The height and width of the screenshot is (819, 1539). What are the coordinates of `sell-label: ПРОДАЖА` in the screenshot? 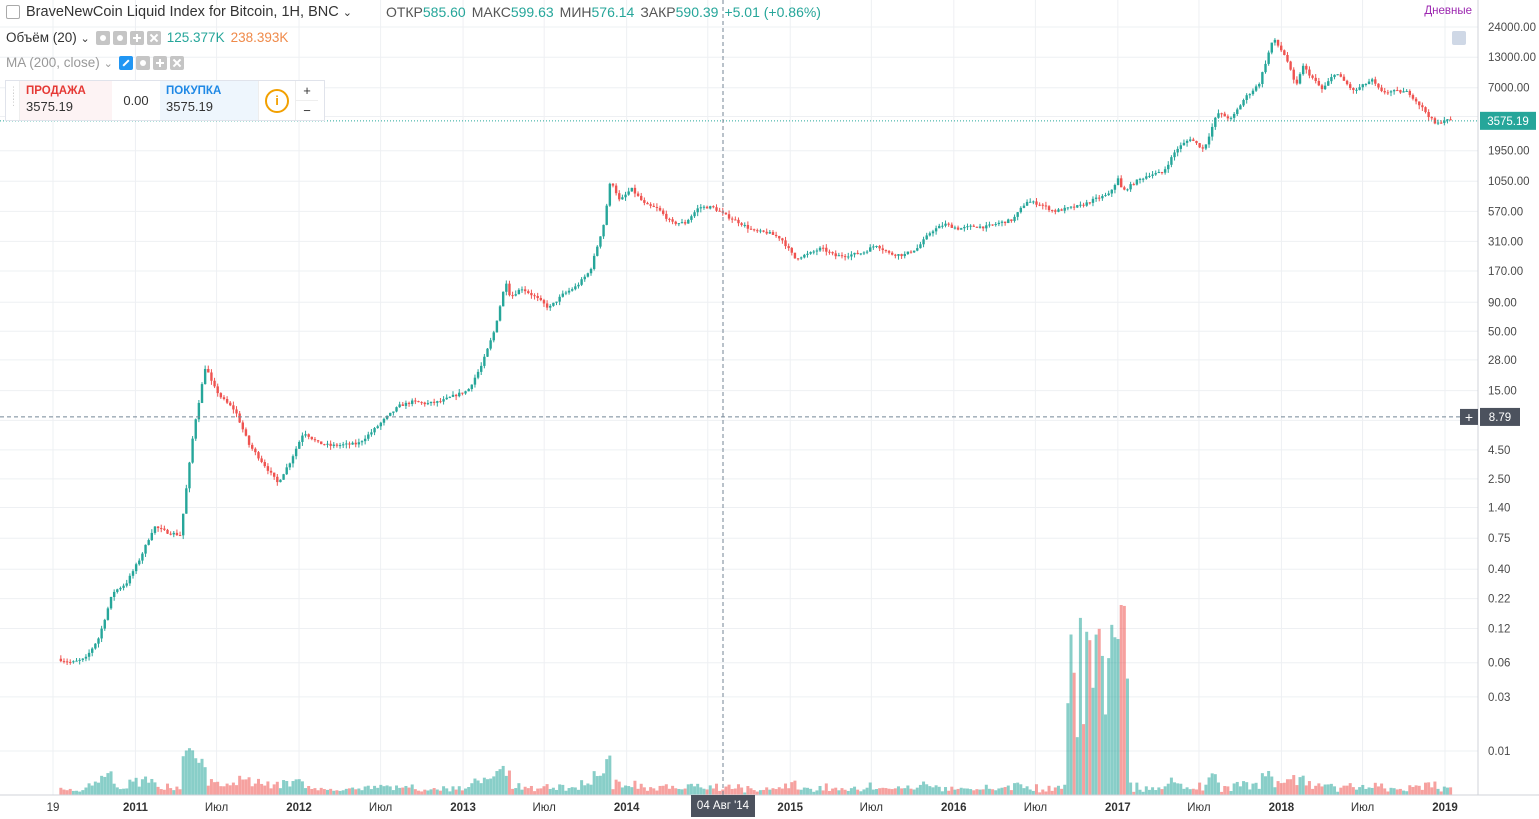 It's located at (56, 91).